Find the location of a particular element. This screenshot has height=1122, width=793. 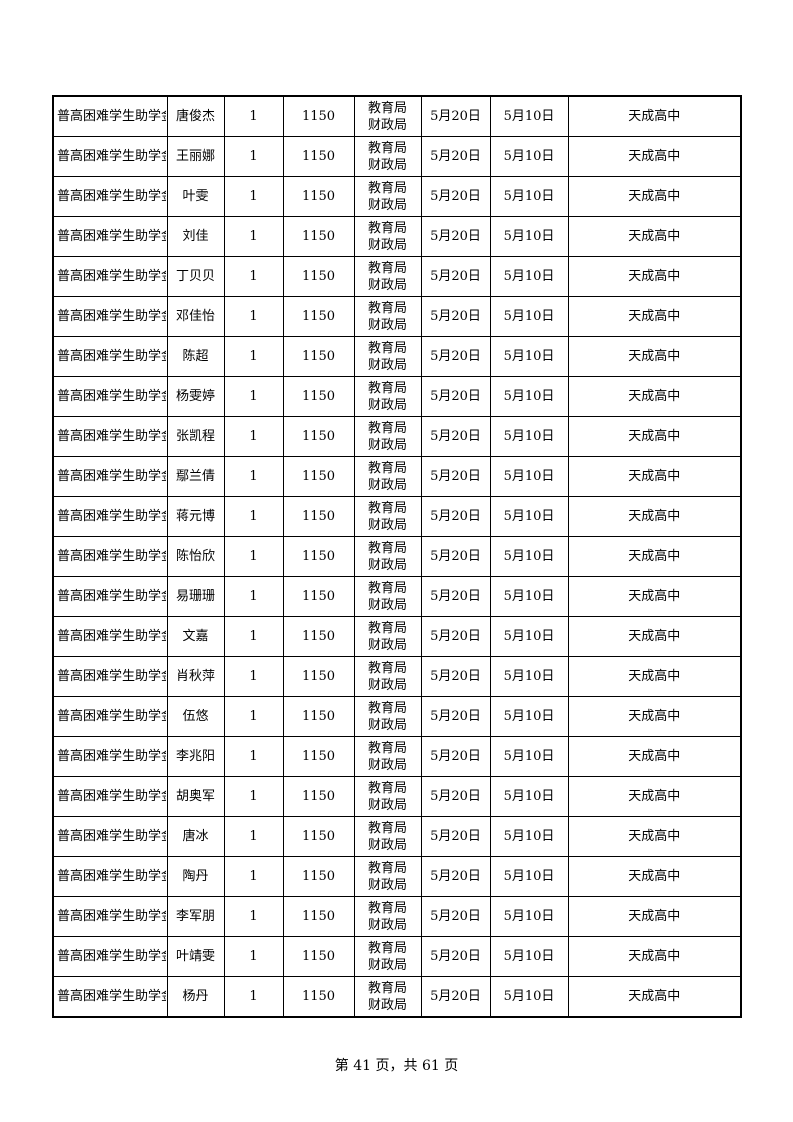

table-row: 普高困难学生助学金 李兆阳 1 1150 教育局财政局 5月20日 5月10日 天成高中 is located at coordinates (397, 756).